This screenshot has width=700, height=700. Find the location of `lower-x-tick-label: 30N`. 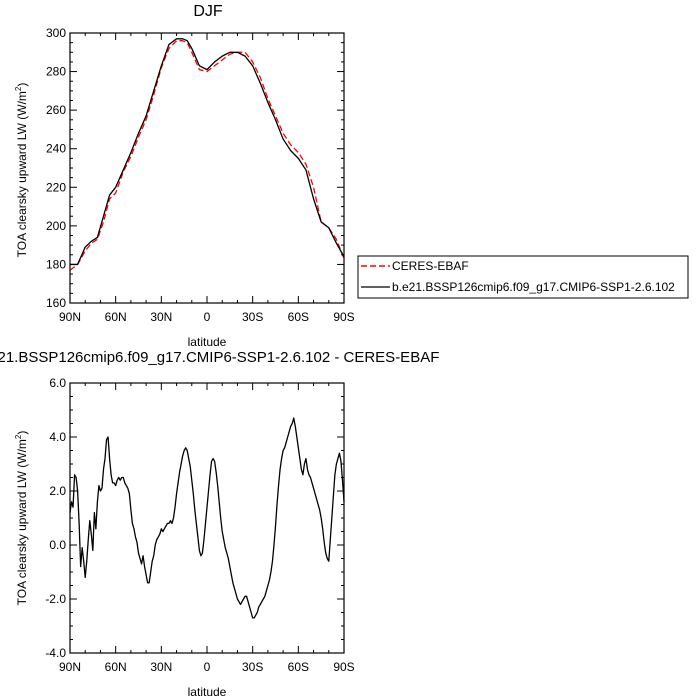

lower-x-tick-label: 30N is located at coordinates (161, 667).